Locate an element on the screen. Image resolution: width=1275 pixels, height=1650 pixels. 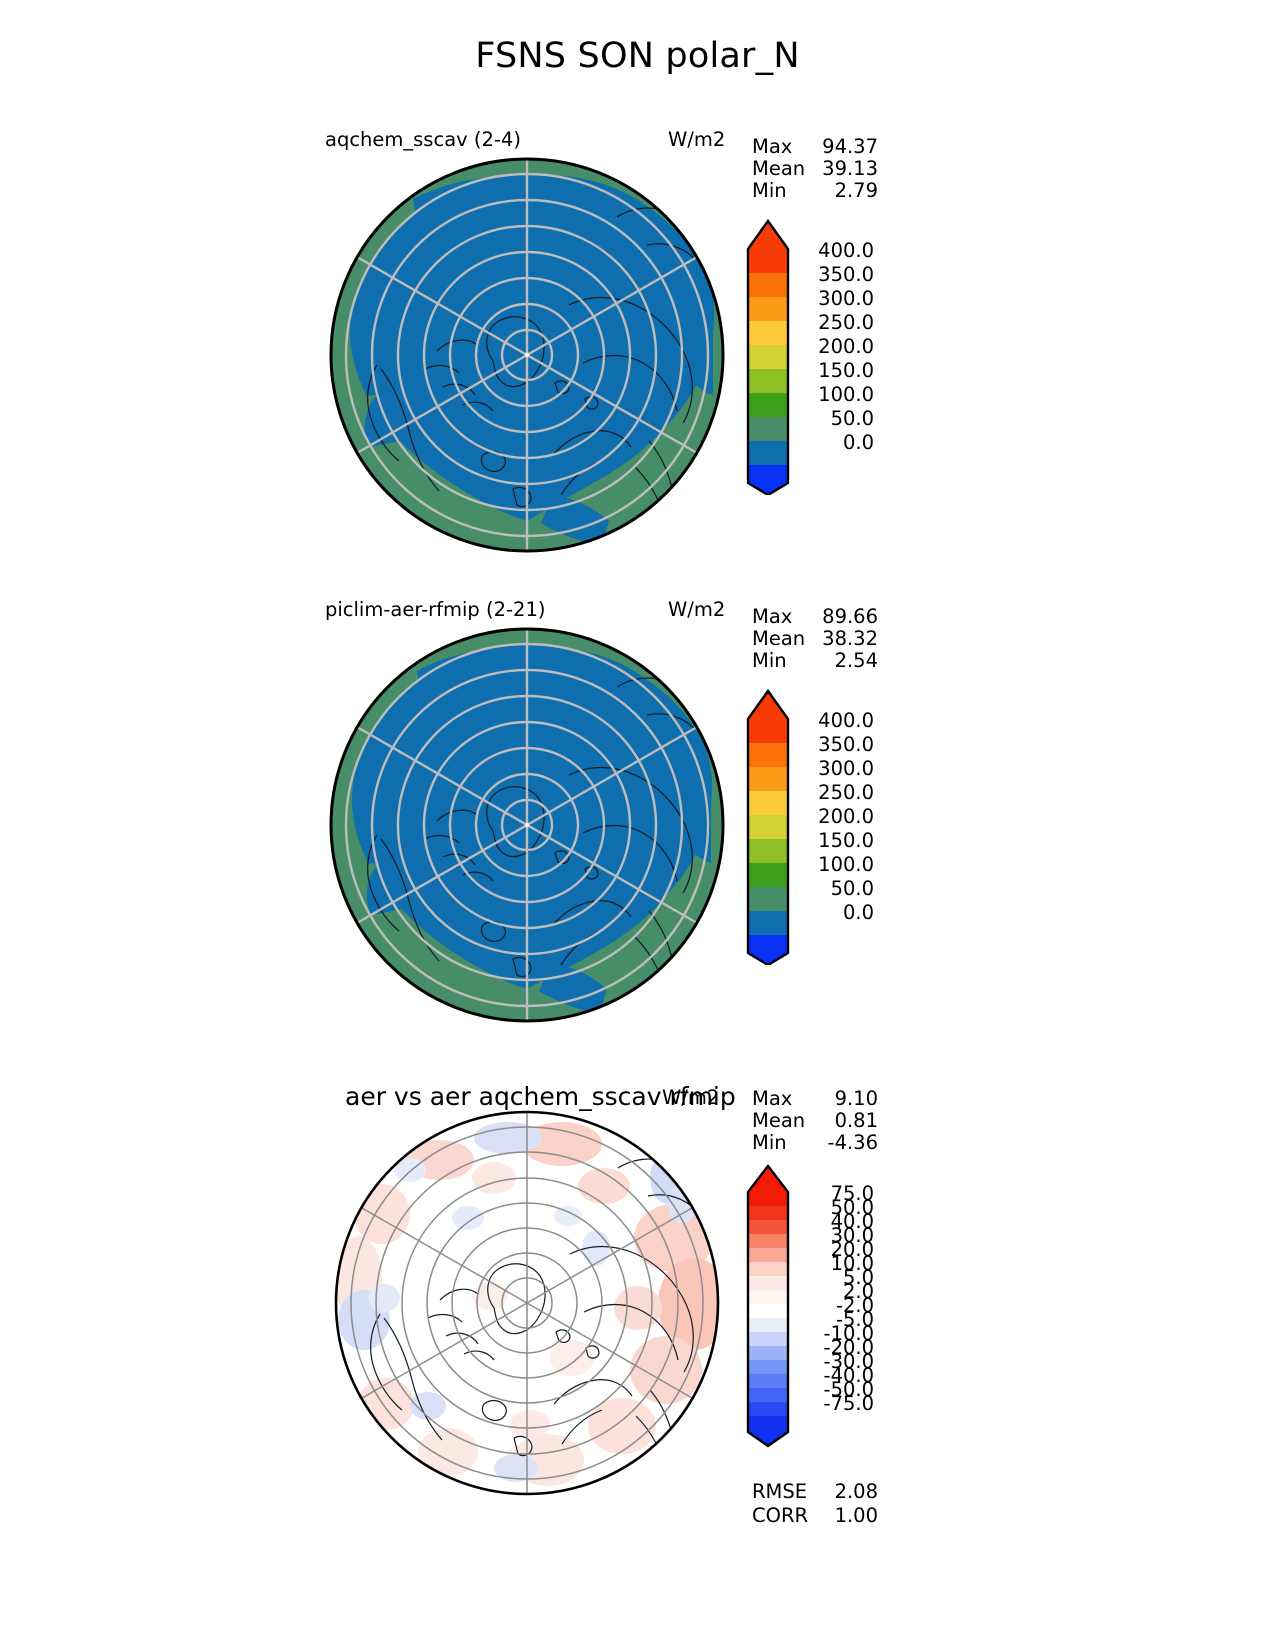
cbar3-tick-5: 5.0 is located at coordinates (858, 1277).